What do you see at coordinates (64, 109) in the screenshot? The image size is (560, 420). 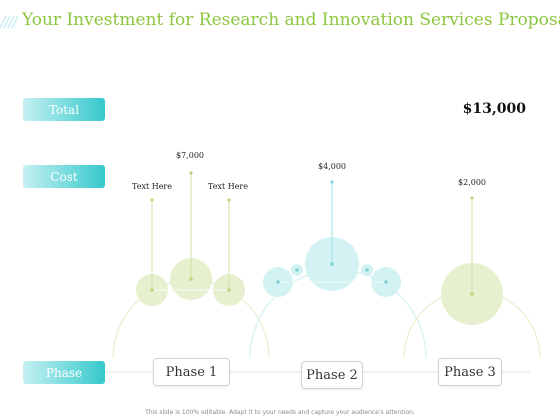 I see `total-label-pill: Total` at bounding box center [64, 109].